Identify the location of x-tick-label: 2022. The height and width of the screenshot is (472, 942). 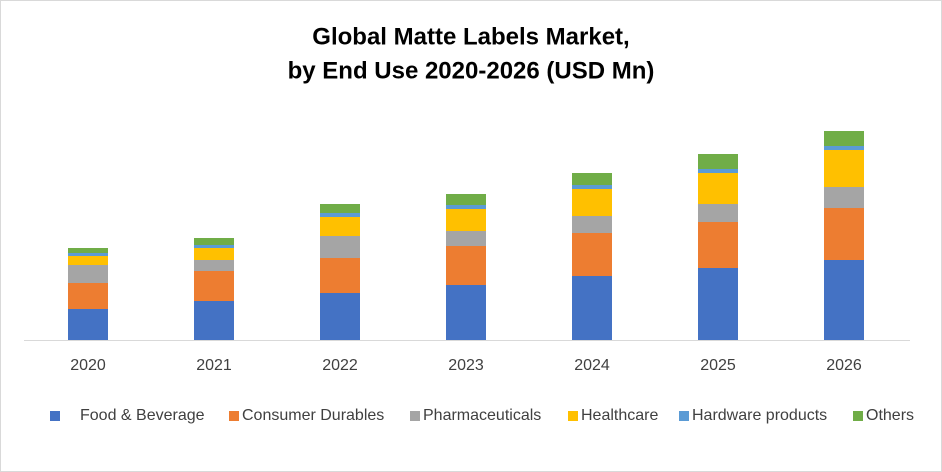
(340, 365).